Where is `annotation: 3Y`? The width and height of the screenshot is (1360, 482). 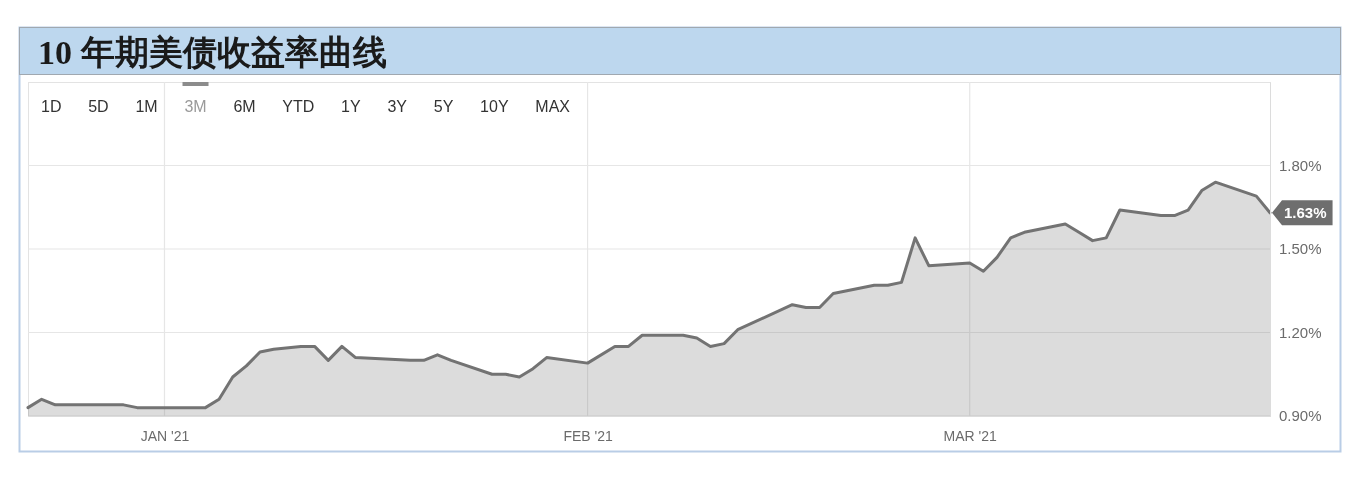 annotation: 3Y is located at coordinates (397, 106).